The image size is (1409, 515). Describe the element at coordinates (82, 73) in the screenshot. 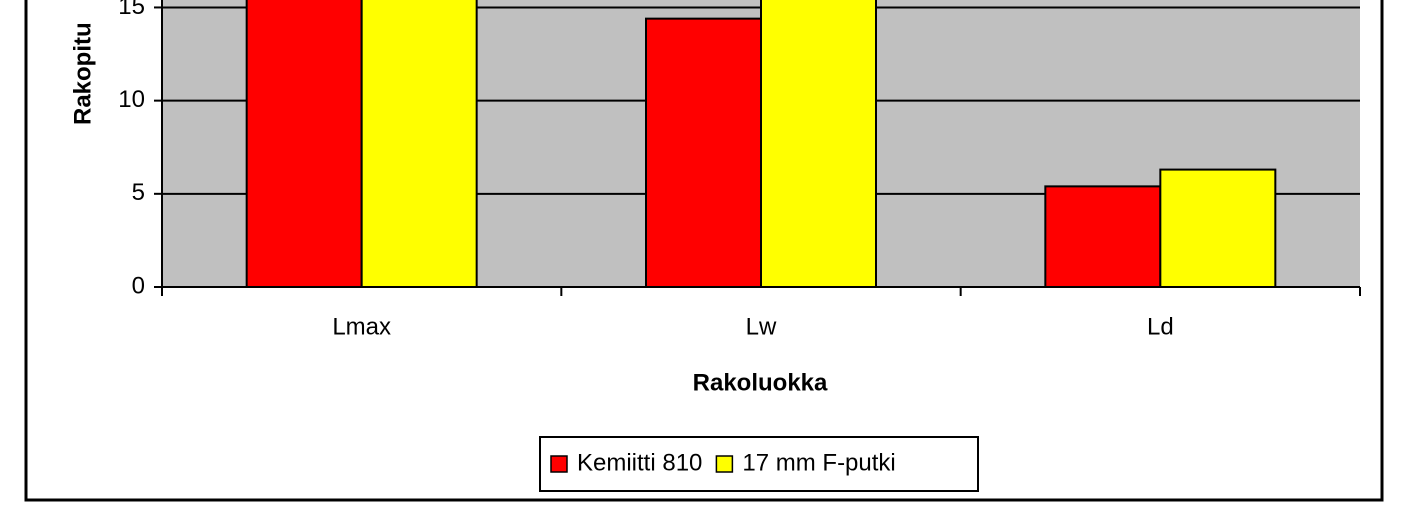

I see `y-axis-title: Rakopitu` at that location.